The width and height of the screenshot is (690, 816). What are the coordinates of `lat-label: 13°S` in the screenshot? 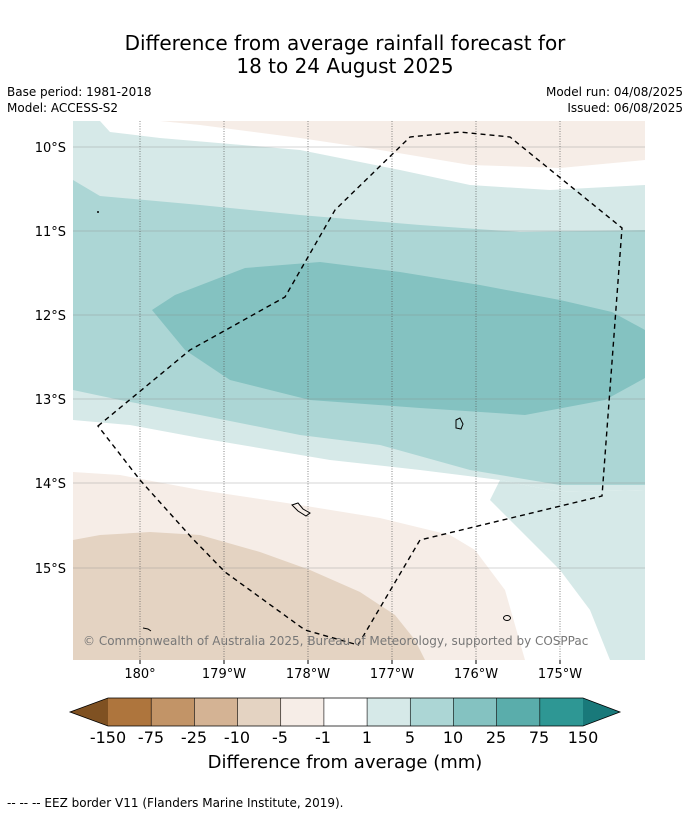 It's located at (50, 400).